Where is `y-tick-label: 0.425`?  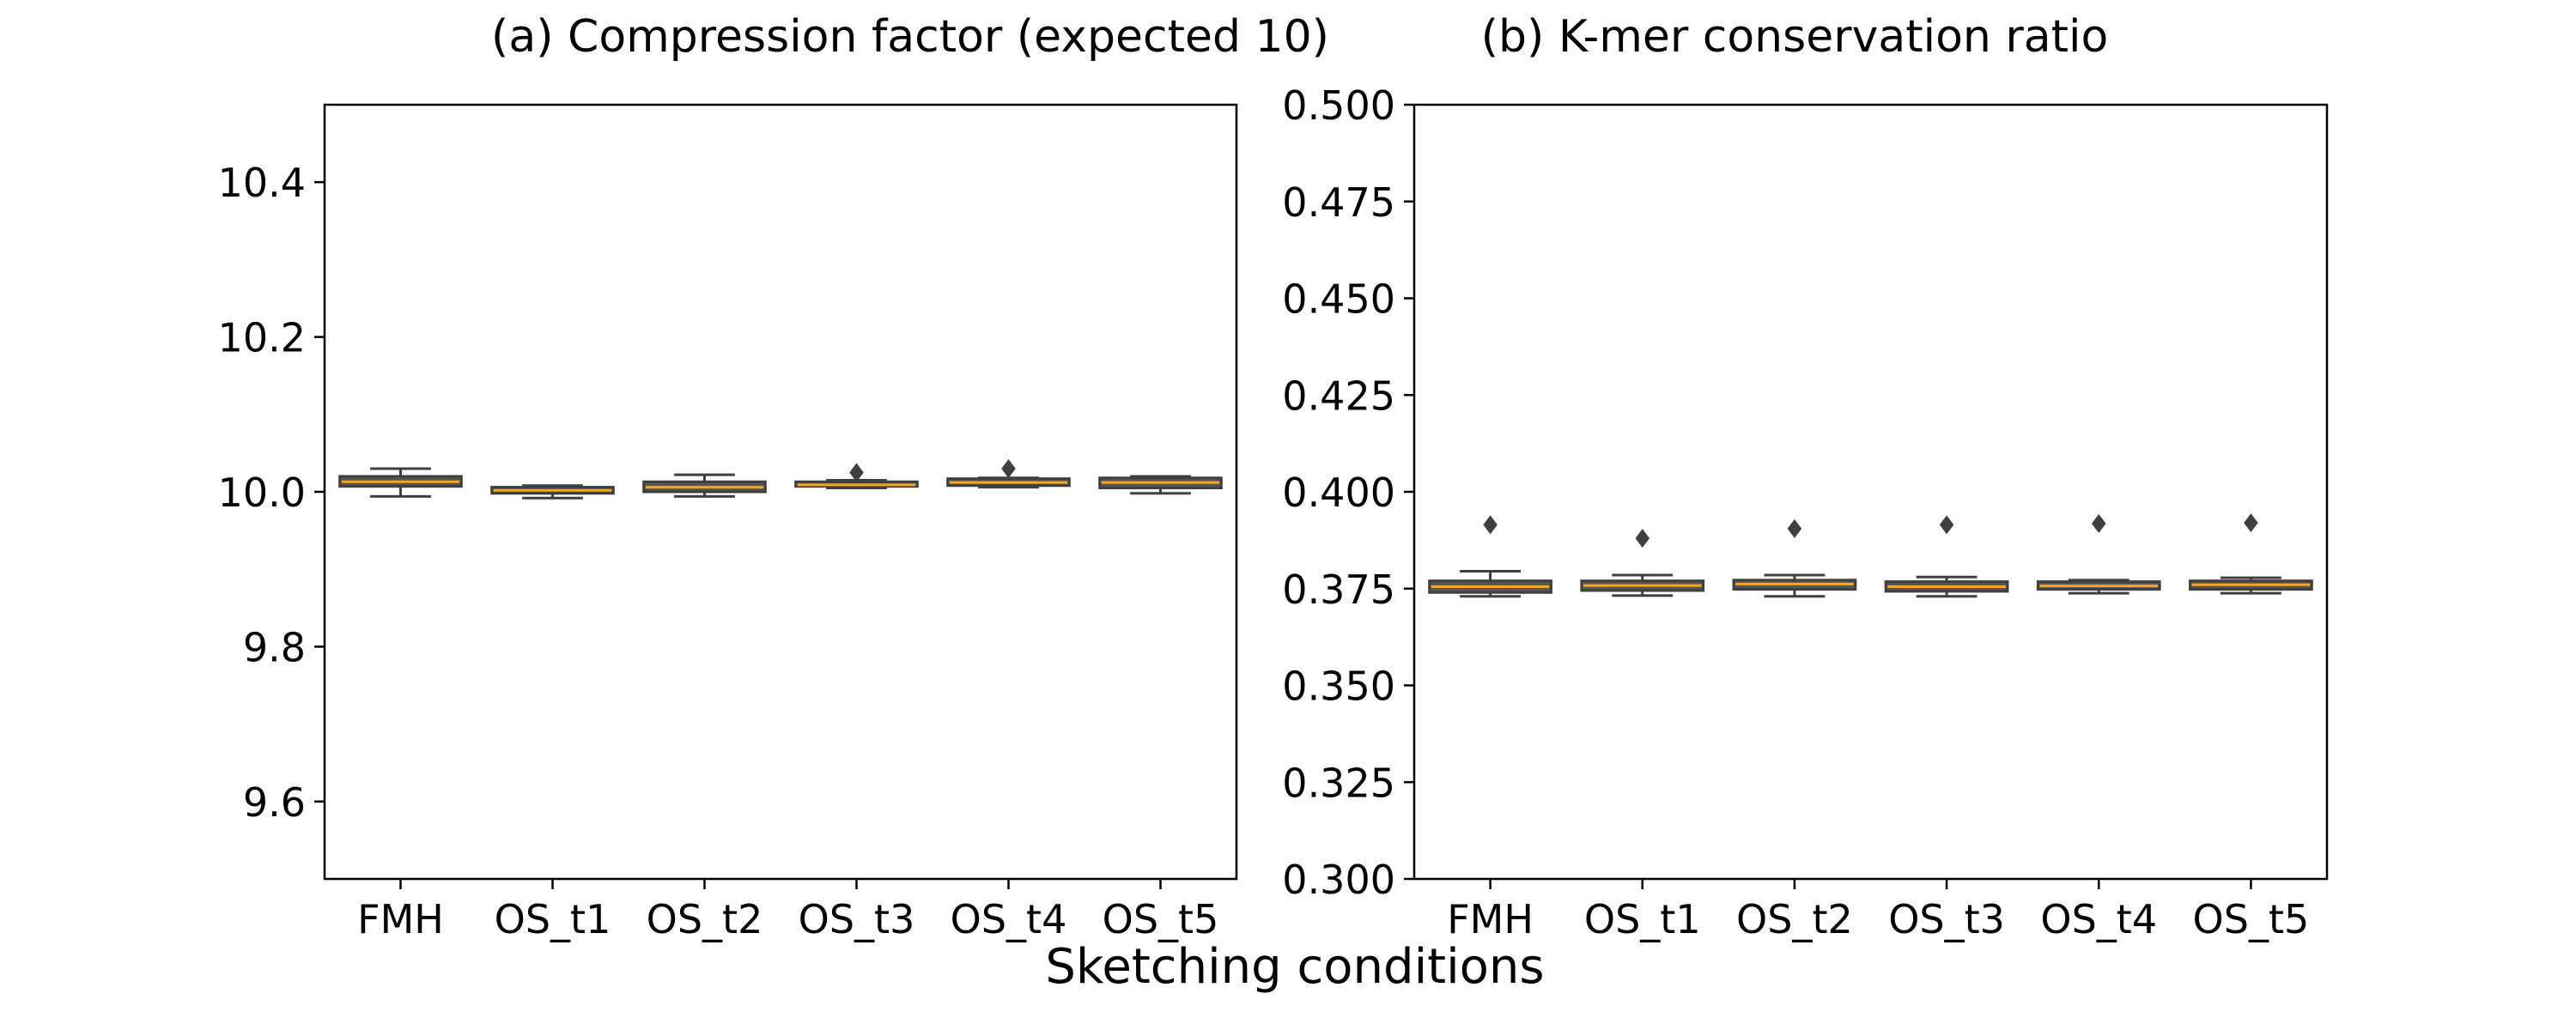
y-tick-label: 0.425 is located at coordinates (1338, 396).